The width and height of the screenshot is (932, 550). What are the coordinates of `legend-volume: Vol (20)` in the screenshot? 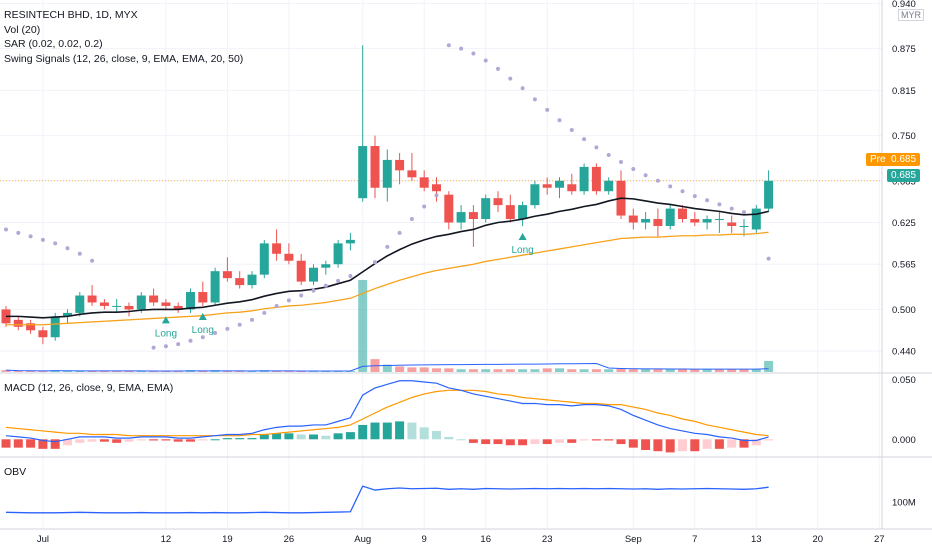 It's located at (22, 29).